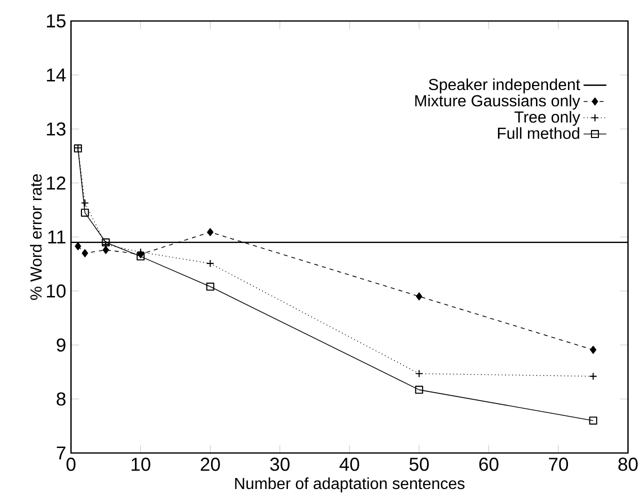  I want to click on x-tick-label: 40, so click(350, 464).